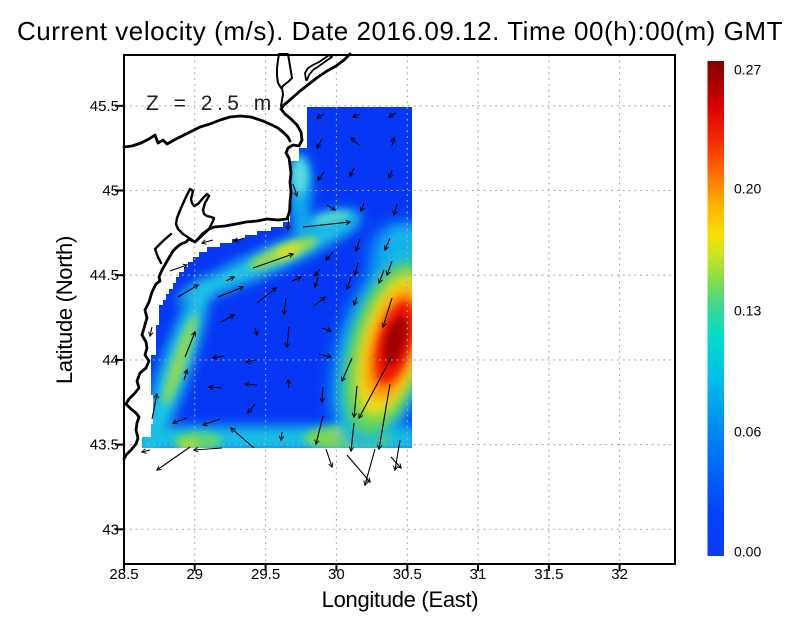 The width and height of the screenshot is (800, 618). Describe the element at coordinates (123, 574) in the screenshot. I see `svg-text: 28.5` at that location.